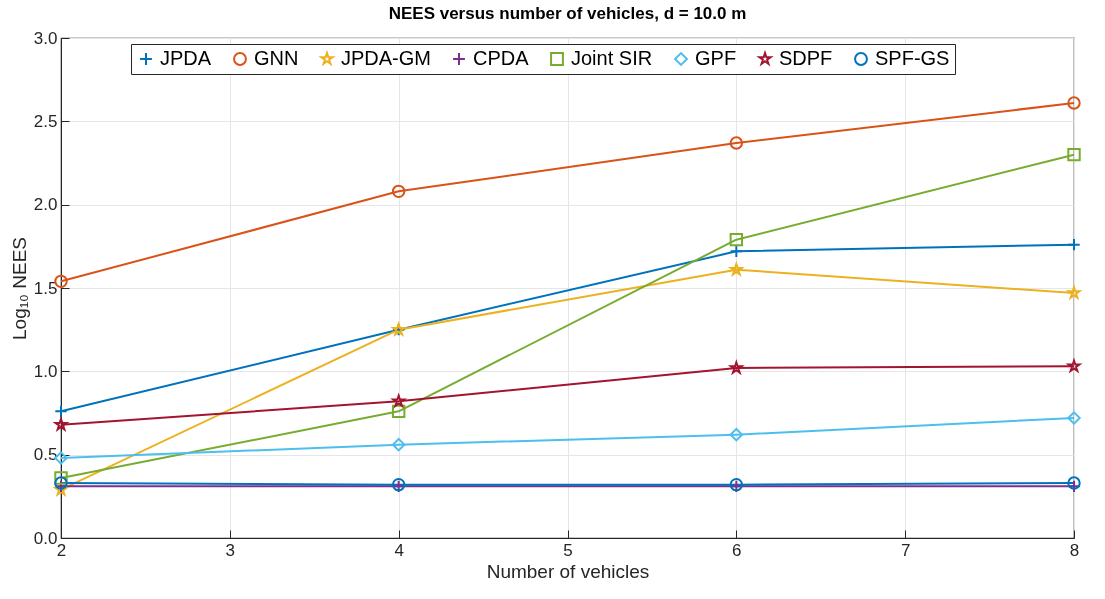  What do you see at coordinates (45, 538) in the screenshot?
I see `y-tick-label: 0.0` at bounding box center [45, 538].